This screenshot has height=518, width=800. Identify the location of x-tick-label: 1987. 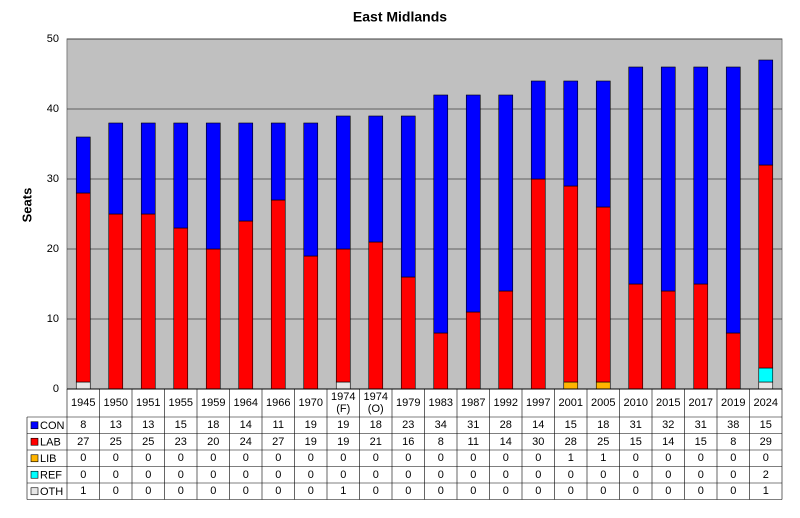
(473, 403).